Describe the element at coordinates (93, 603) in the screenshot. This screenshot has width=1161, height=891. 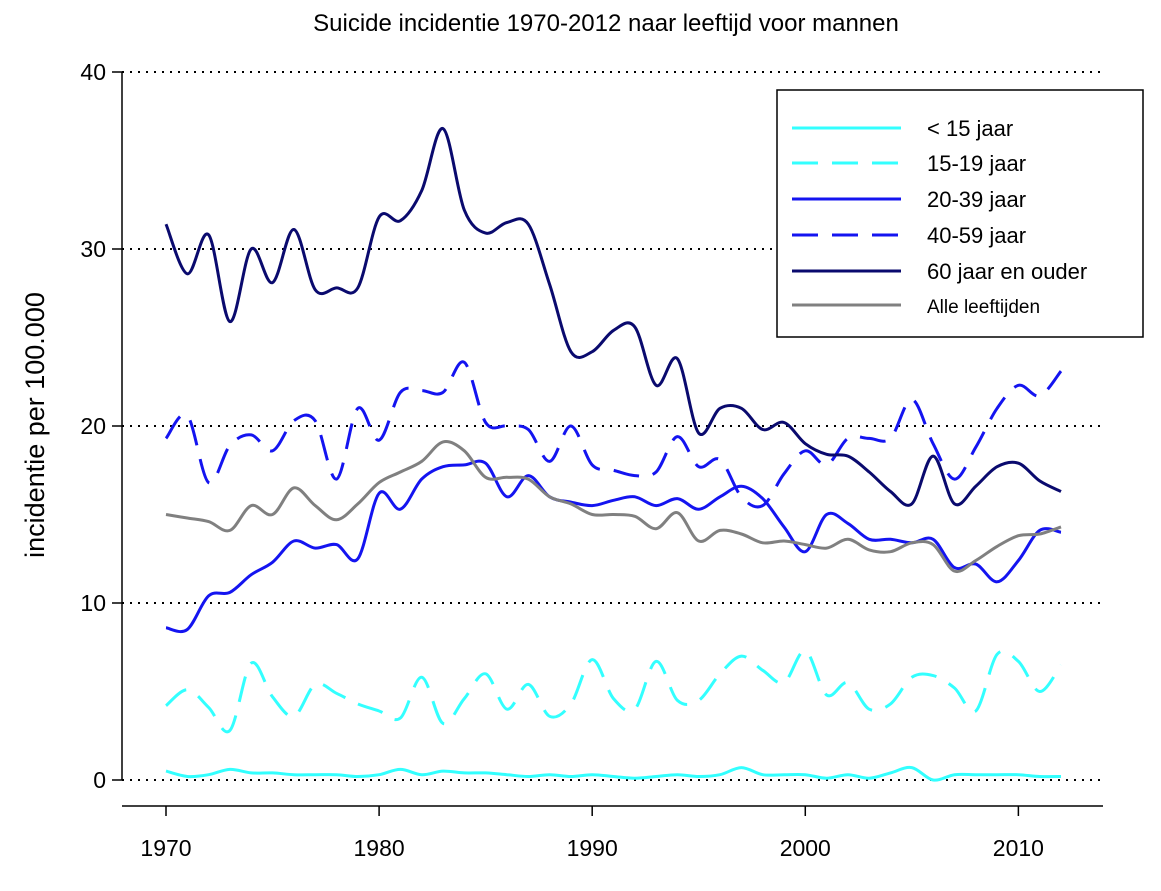
I see `y-tick-label: 10` at that location.